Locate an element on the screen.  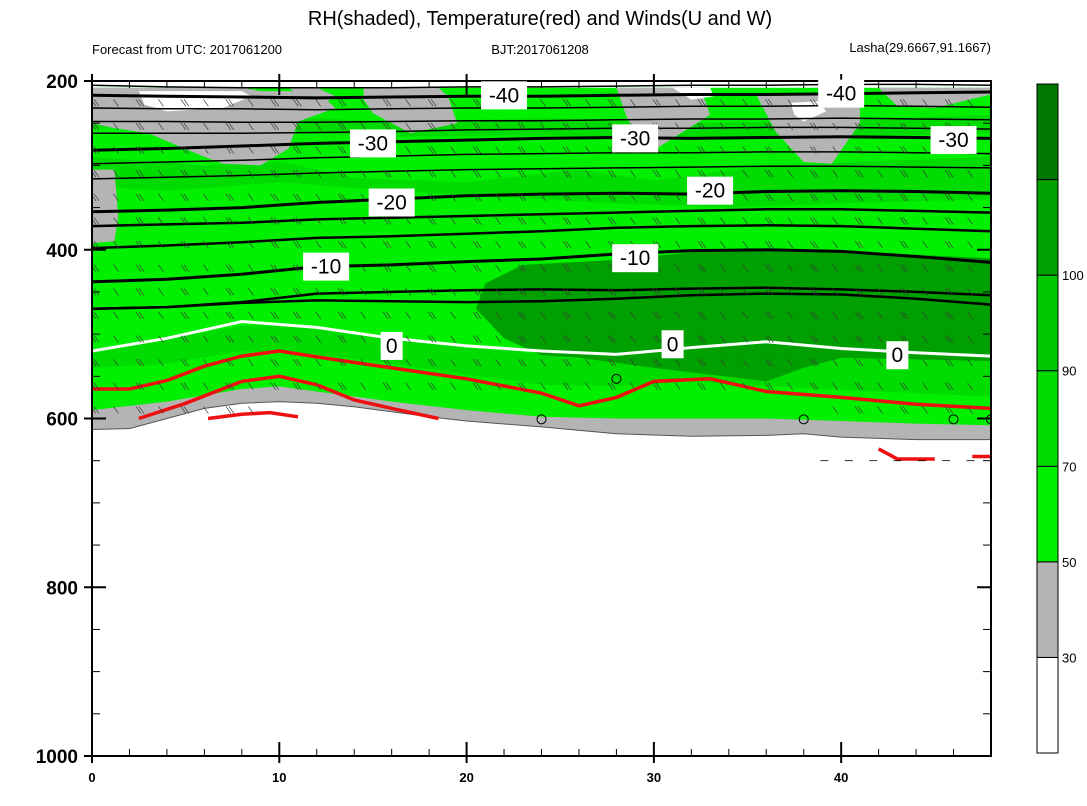
colorbar: 30 50 70 90 100 is located at coordinates (1060, 418).